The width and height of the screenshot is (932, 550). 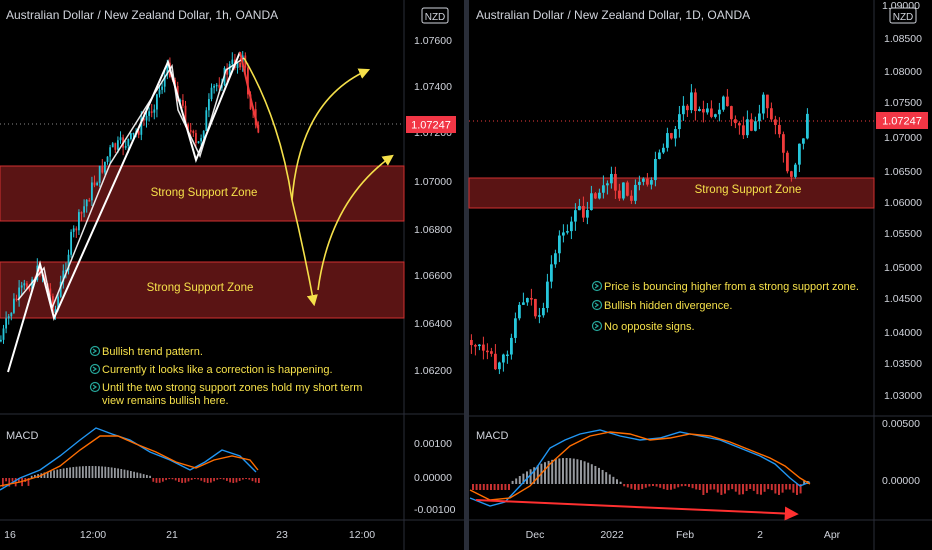 What do you see at coordinates (124, 212) in the screenshot?
I see `left-trend-pattern-line` at bounding box center [124, 212].